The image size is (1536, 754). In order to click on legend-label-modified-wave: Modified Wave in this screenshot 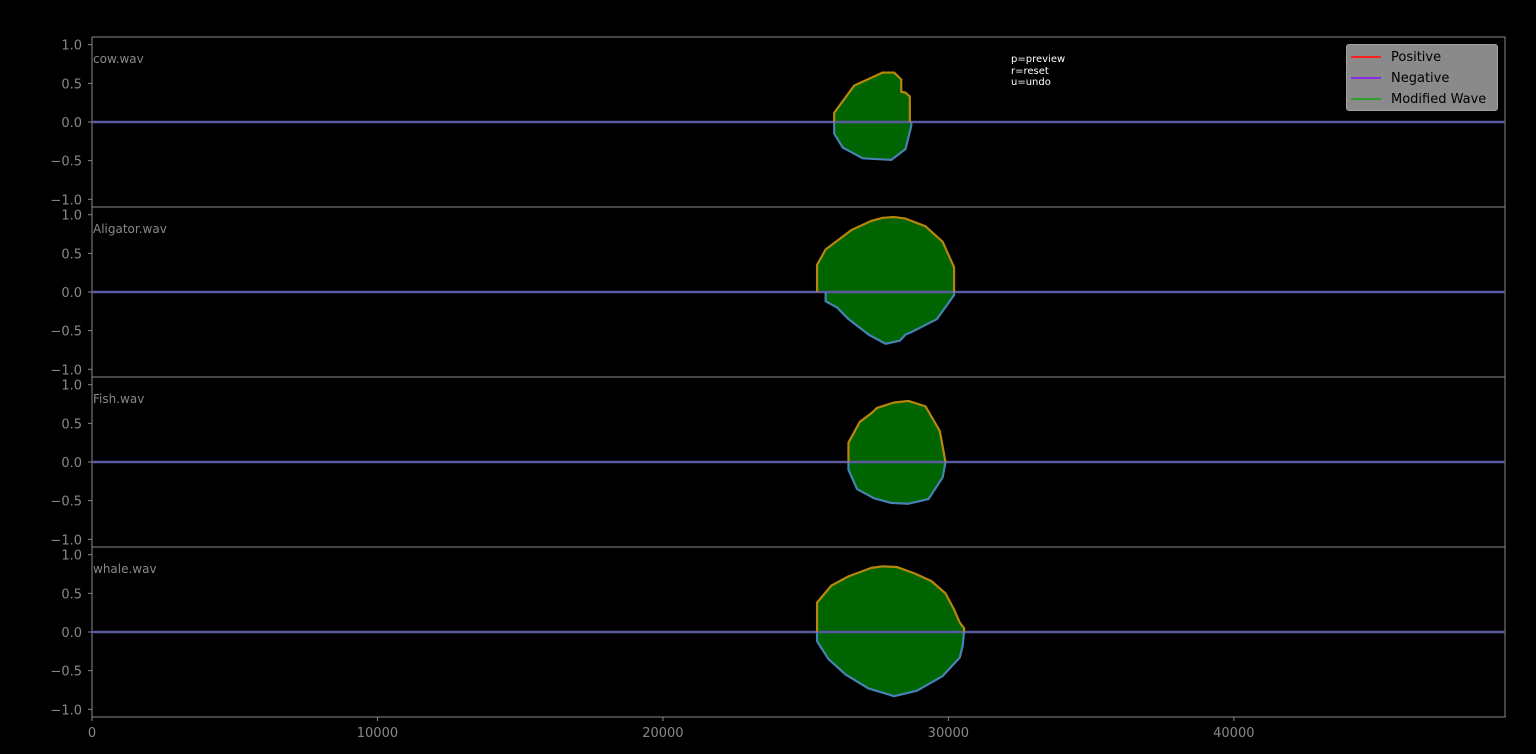, I will do `click(1439, 99)`.